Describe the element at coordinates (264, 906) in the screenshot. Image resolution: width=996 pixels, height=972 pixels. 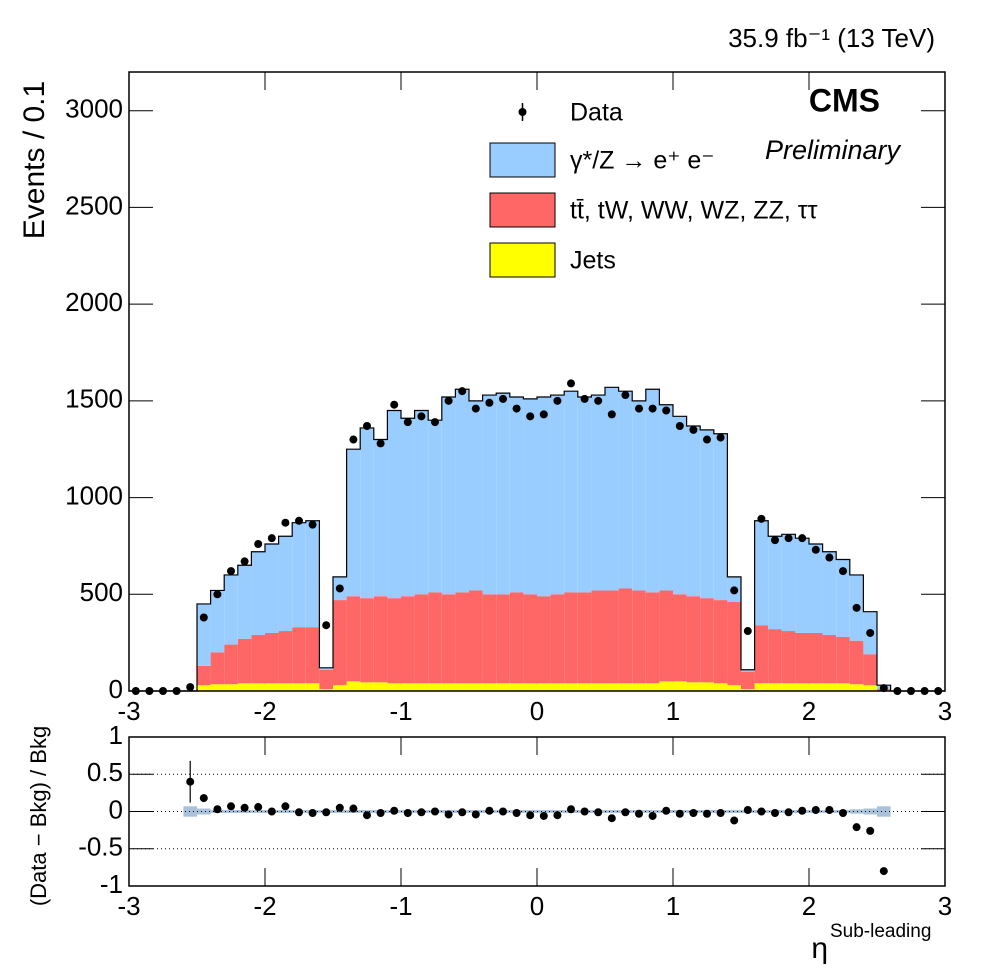
I see `x-tick-label: -2` at that location.